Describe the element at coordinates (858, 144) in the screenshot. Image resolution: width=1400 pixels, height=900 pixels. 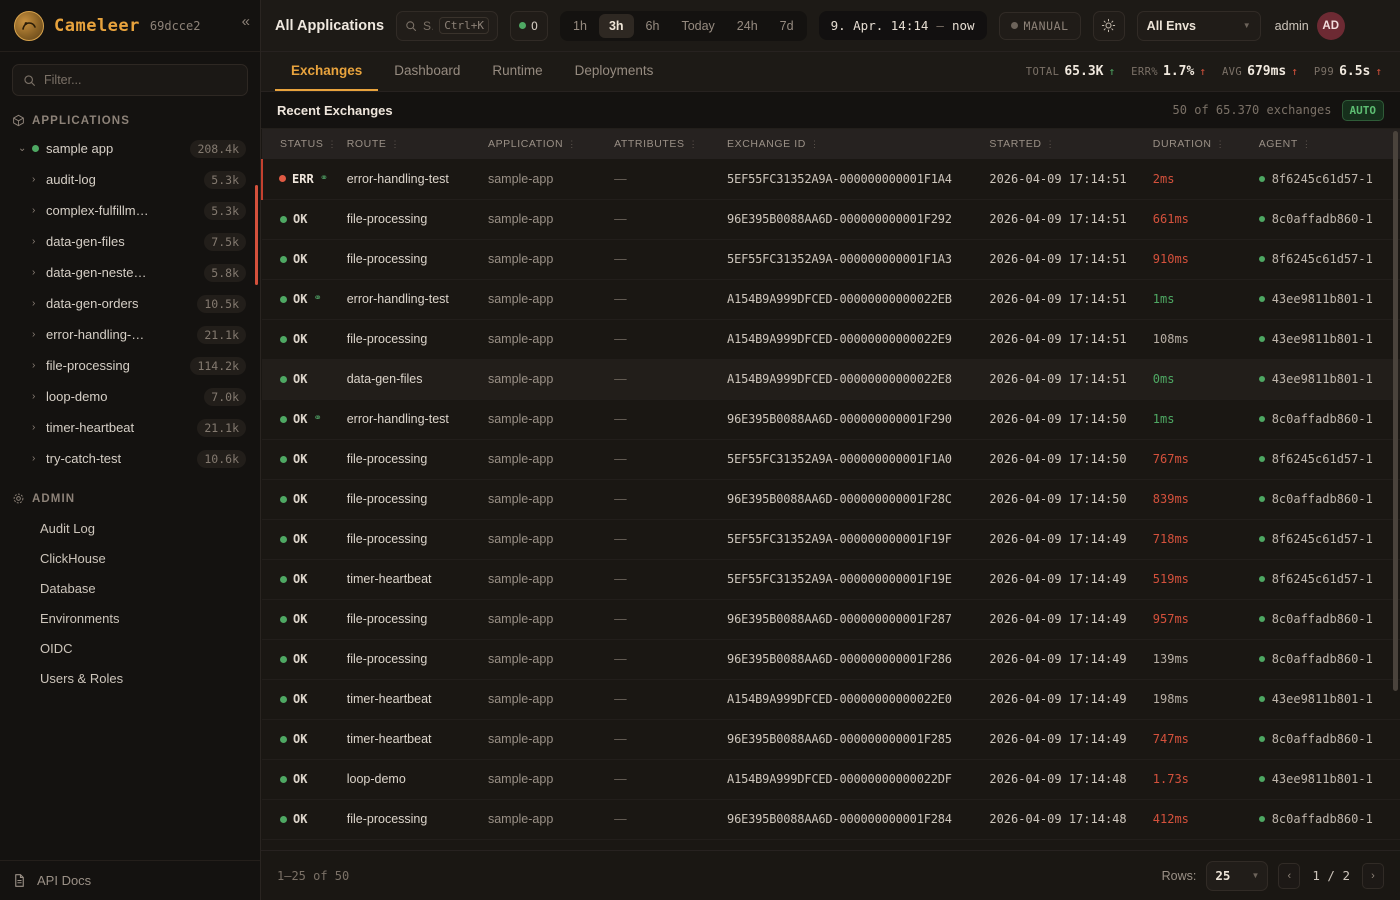
I see `column-header-exchange_id: EXCHANGE ID ⋮` at that location.